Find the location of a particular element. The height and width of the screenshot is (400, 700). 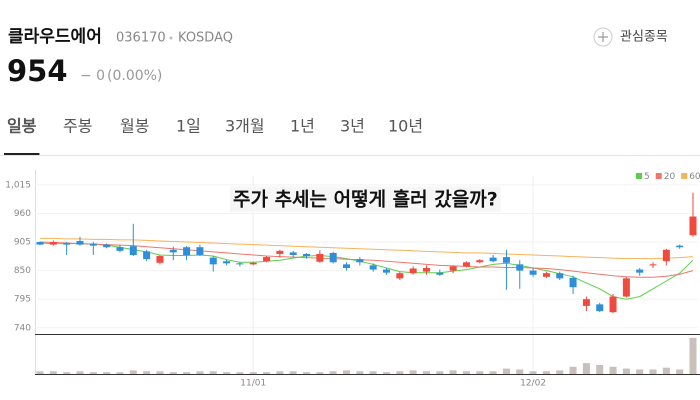

period-tab: 일봉 is located at coordinates (22, 126).